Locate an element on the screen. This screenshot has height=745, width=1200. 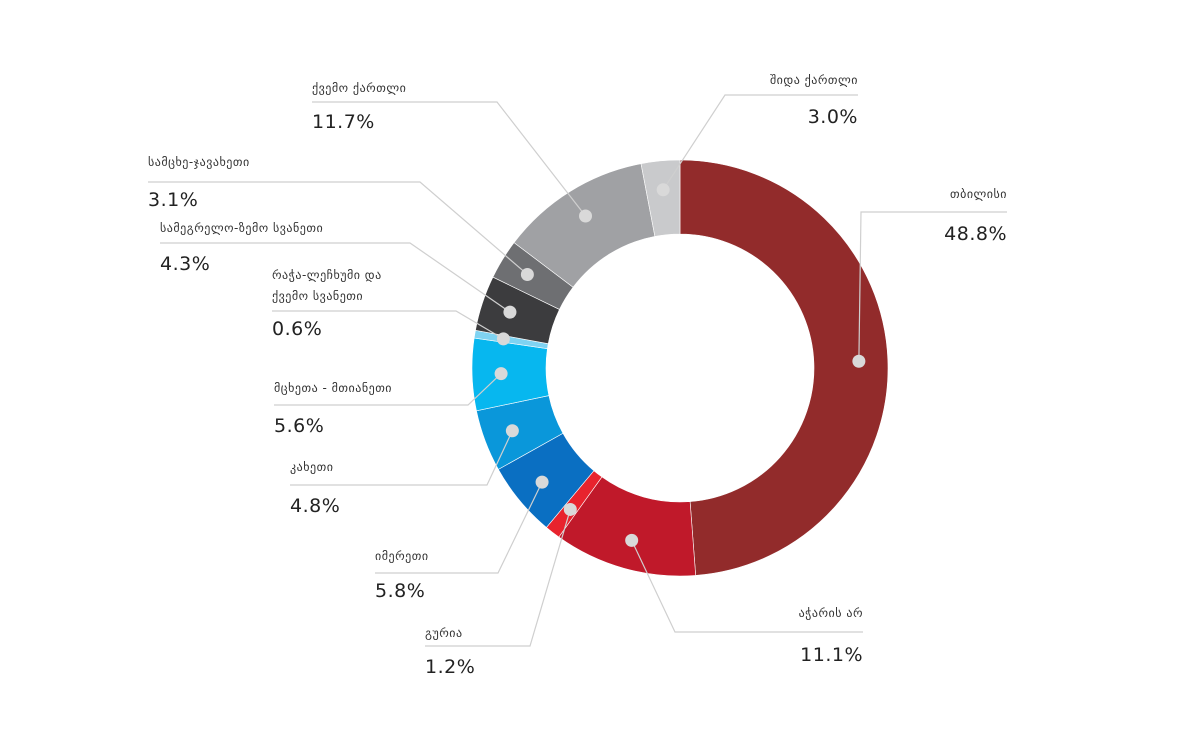
slice-7-marker-dot is located at coordinates (503, 339).